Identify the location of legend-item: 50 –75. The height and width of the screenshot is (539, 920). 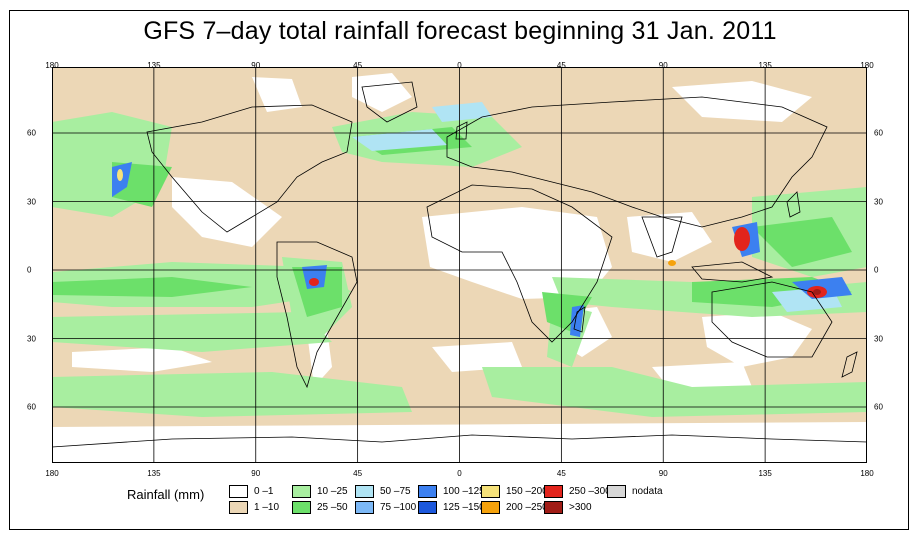
(383, 491).